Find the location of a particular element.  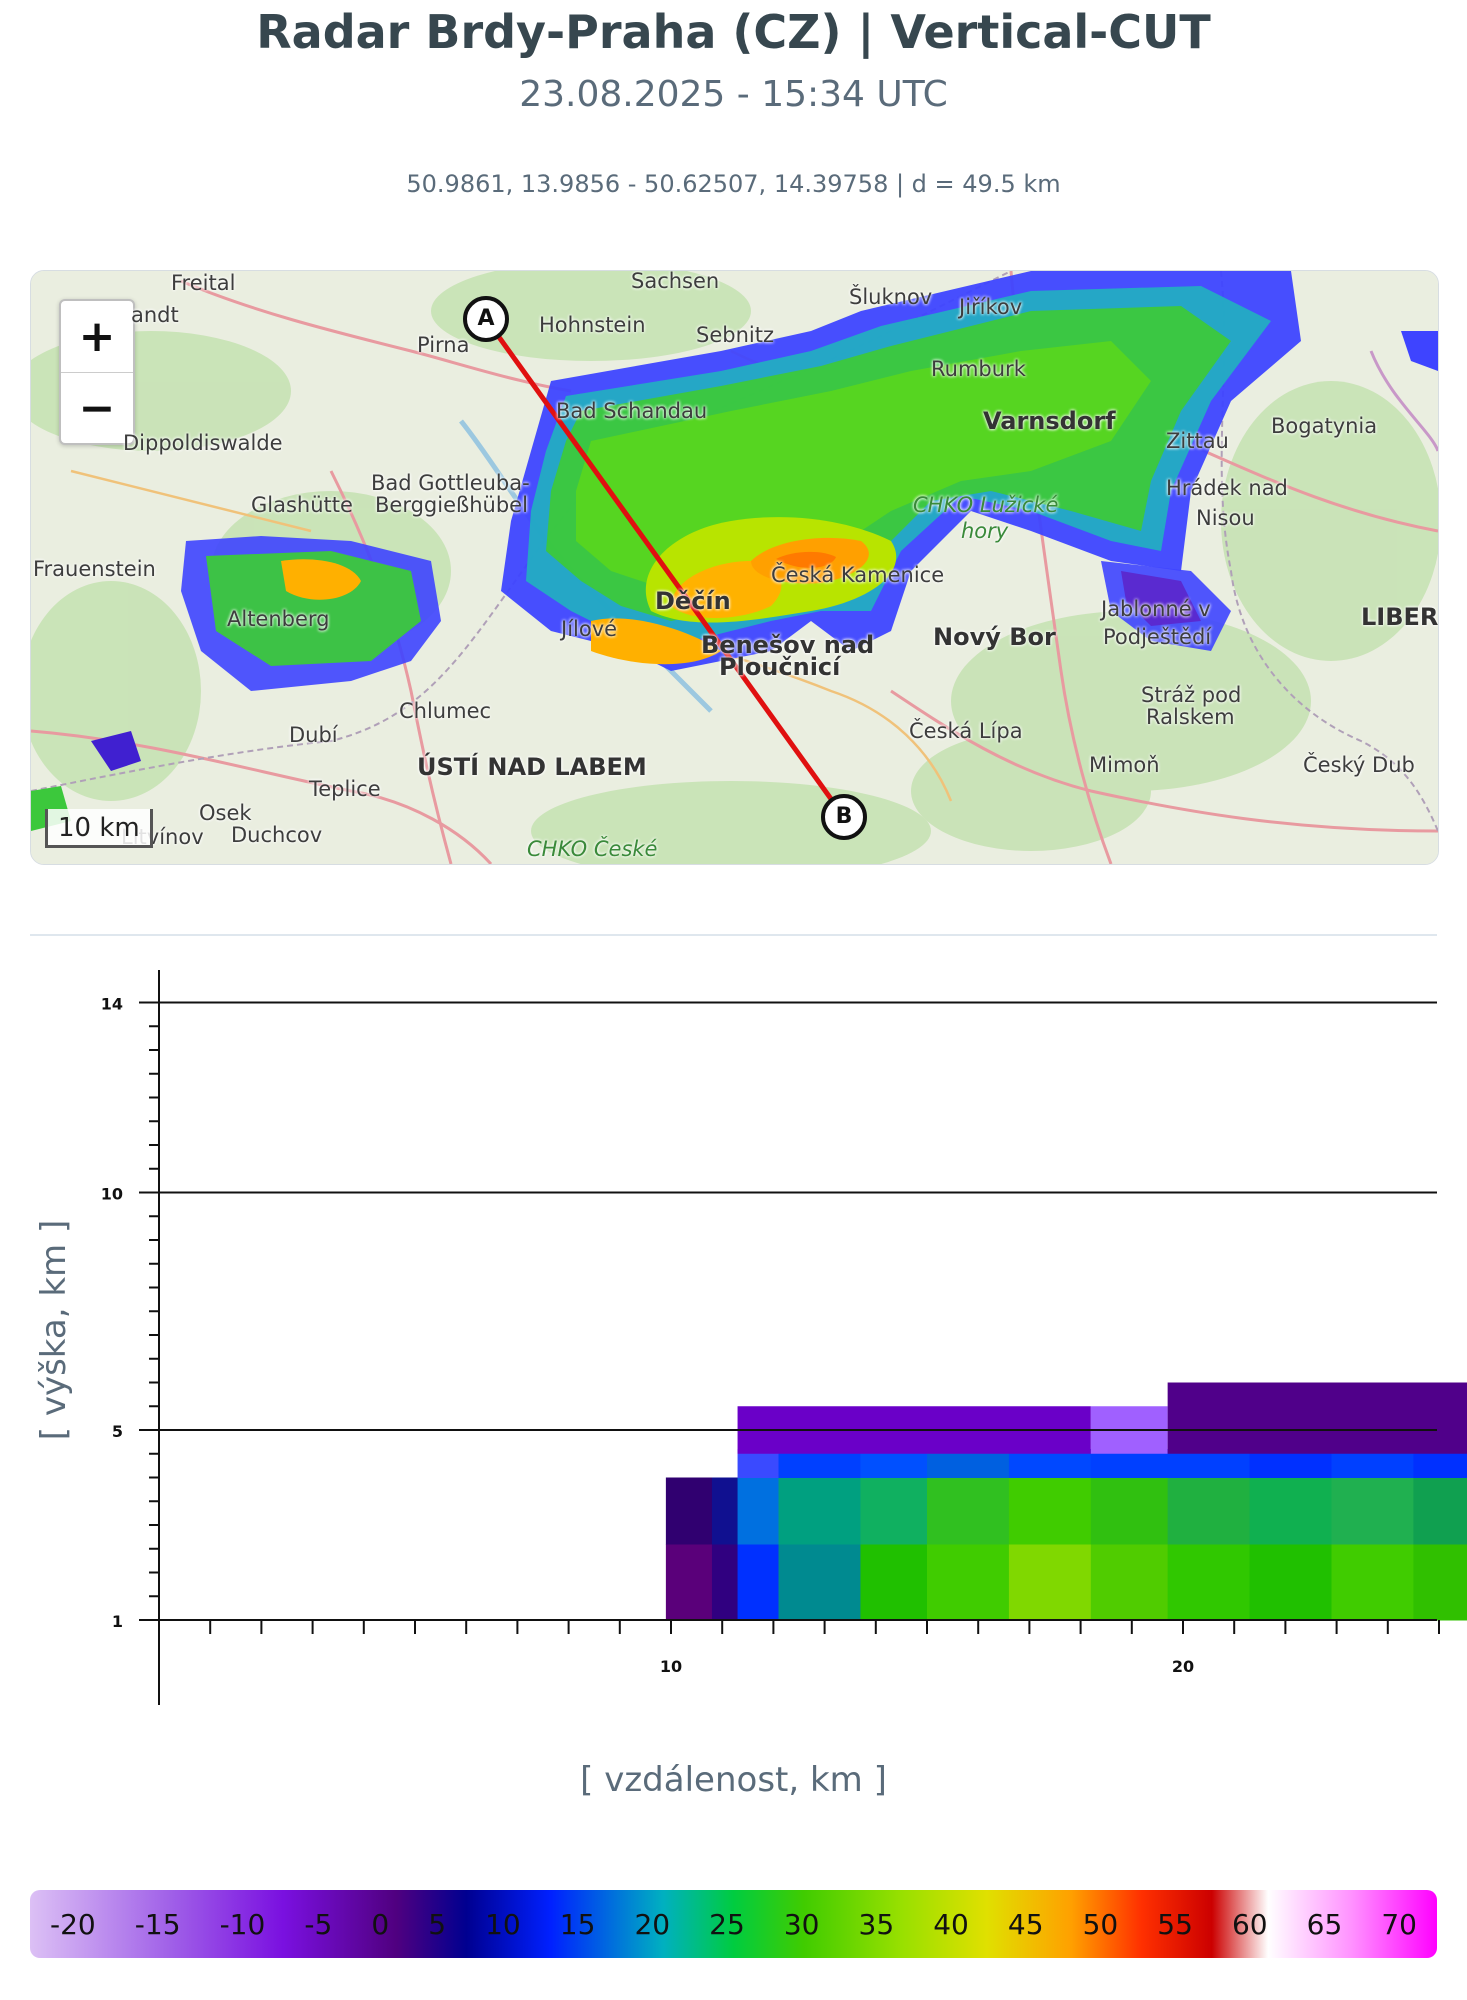

map-place-label: Mimoň is located at coordinates (1124, 765).